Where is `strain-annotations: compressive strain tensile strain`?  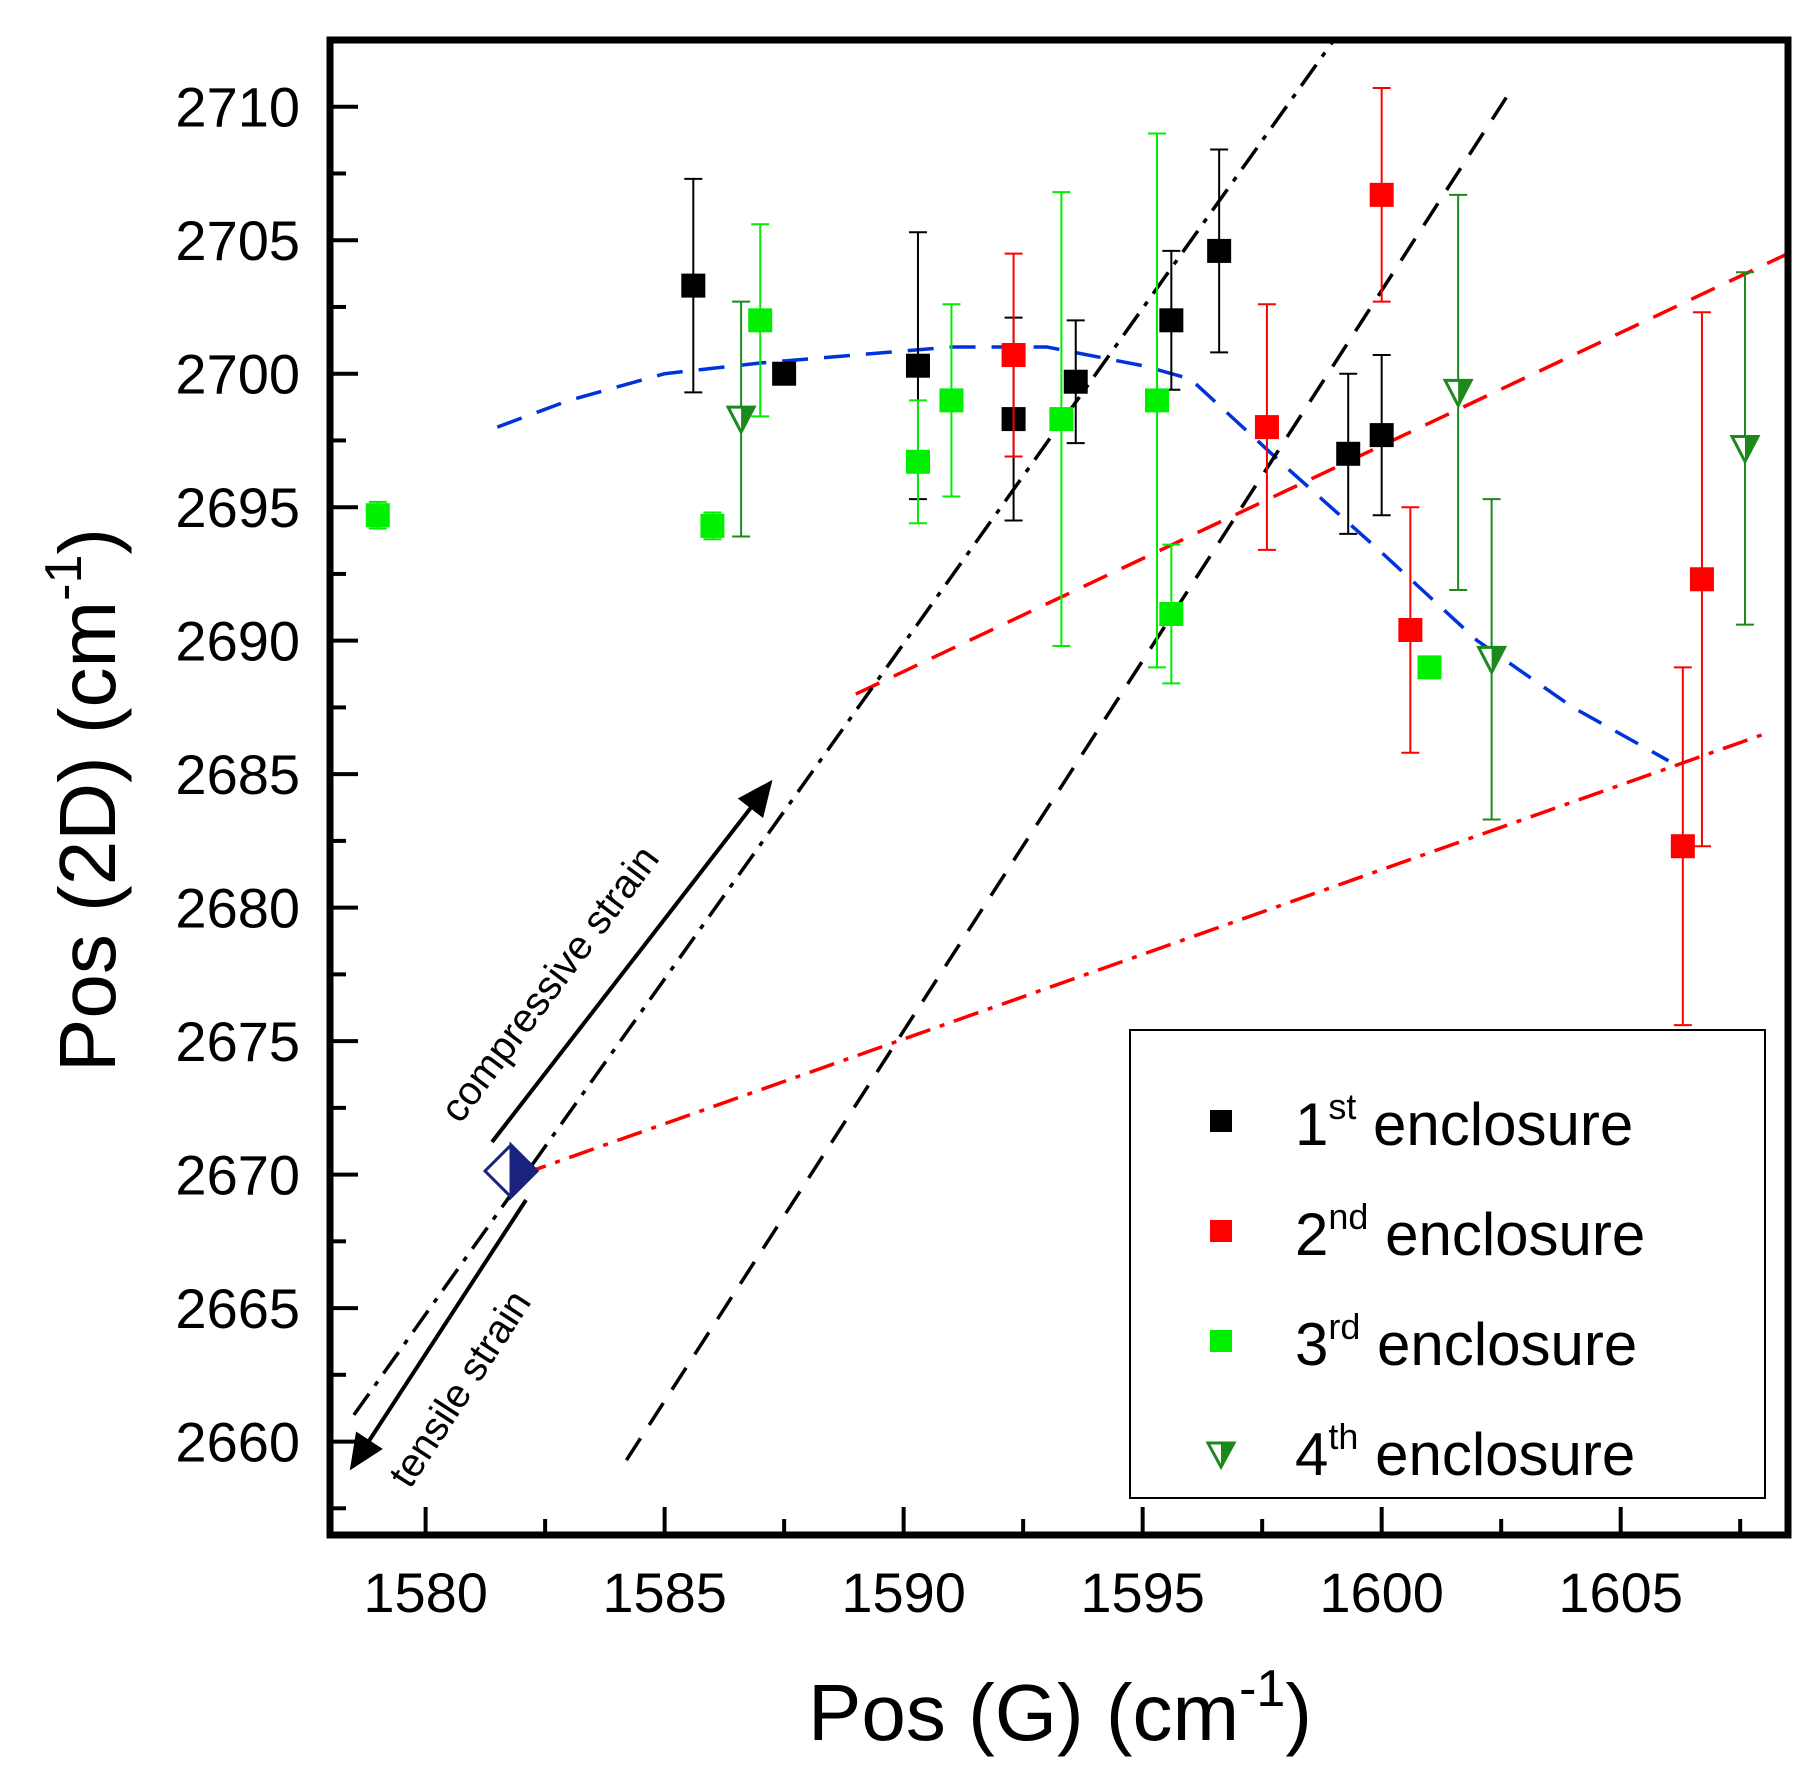 strain-annotations: compressive strain tensile strain is located at coordinates (561, 1137).